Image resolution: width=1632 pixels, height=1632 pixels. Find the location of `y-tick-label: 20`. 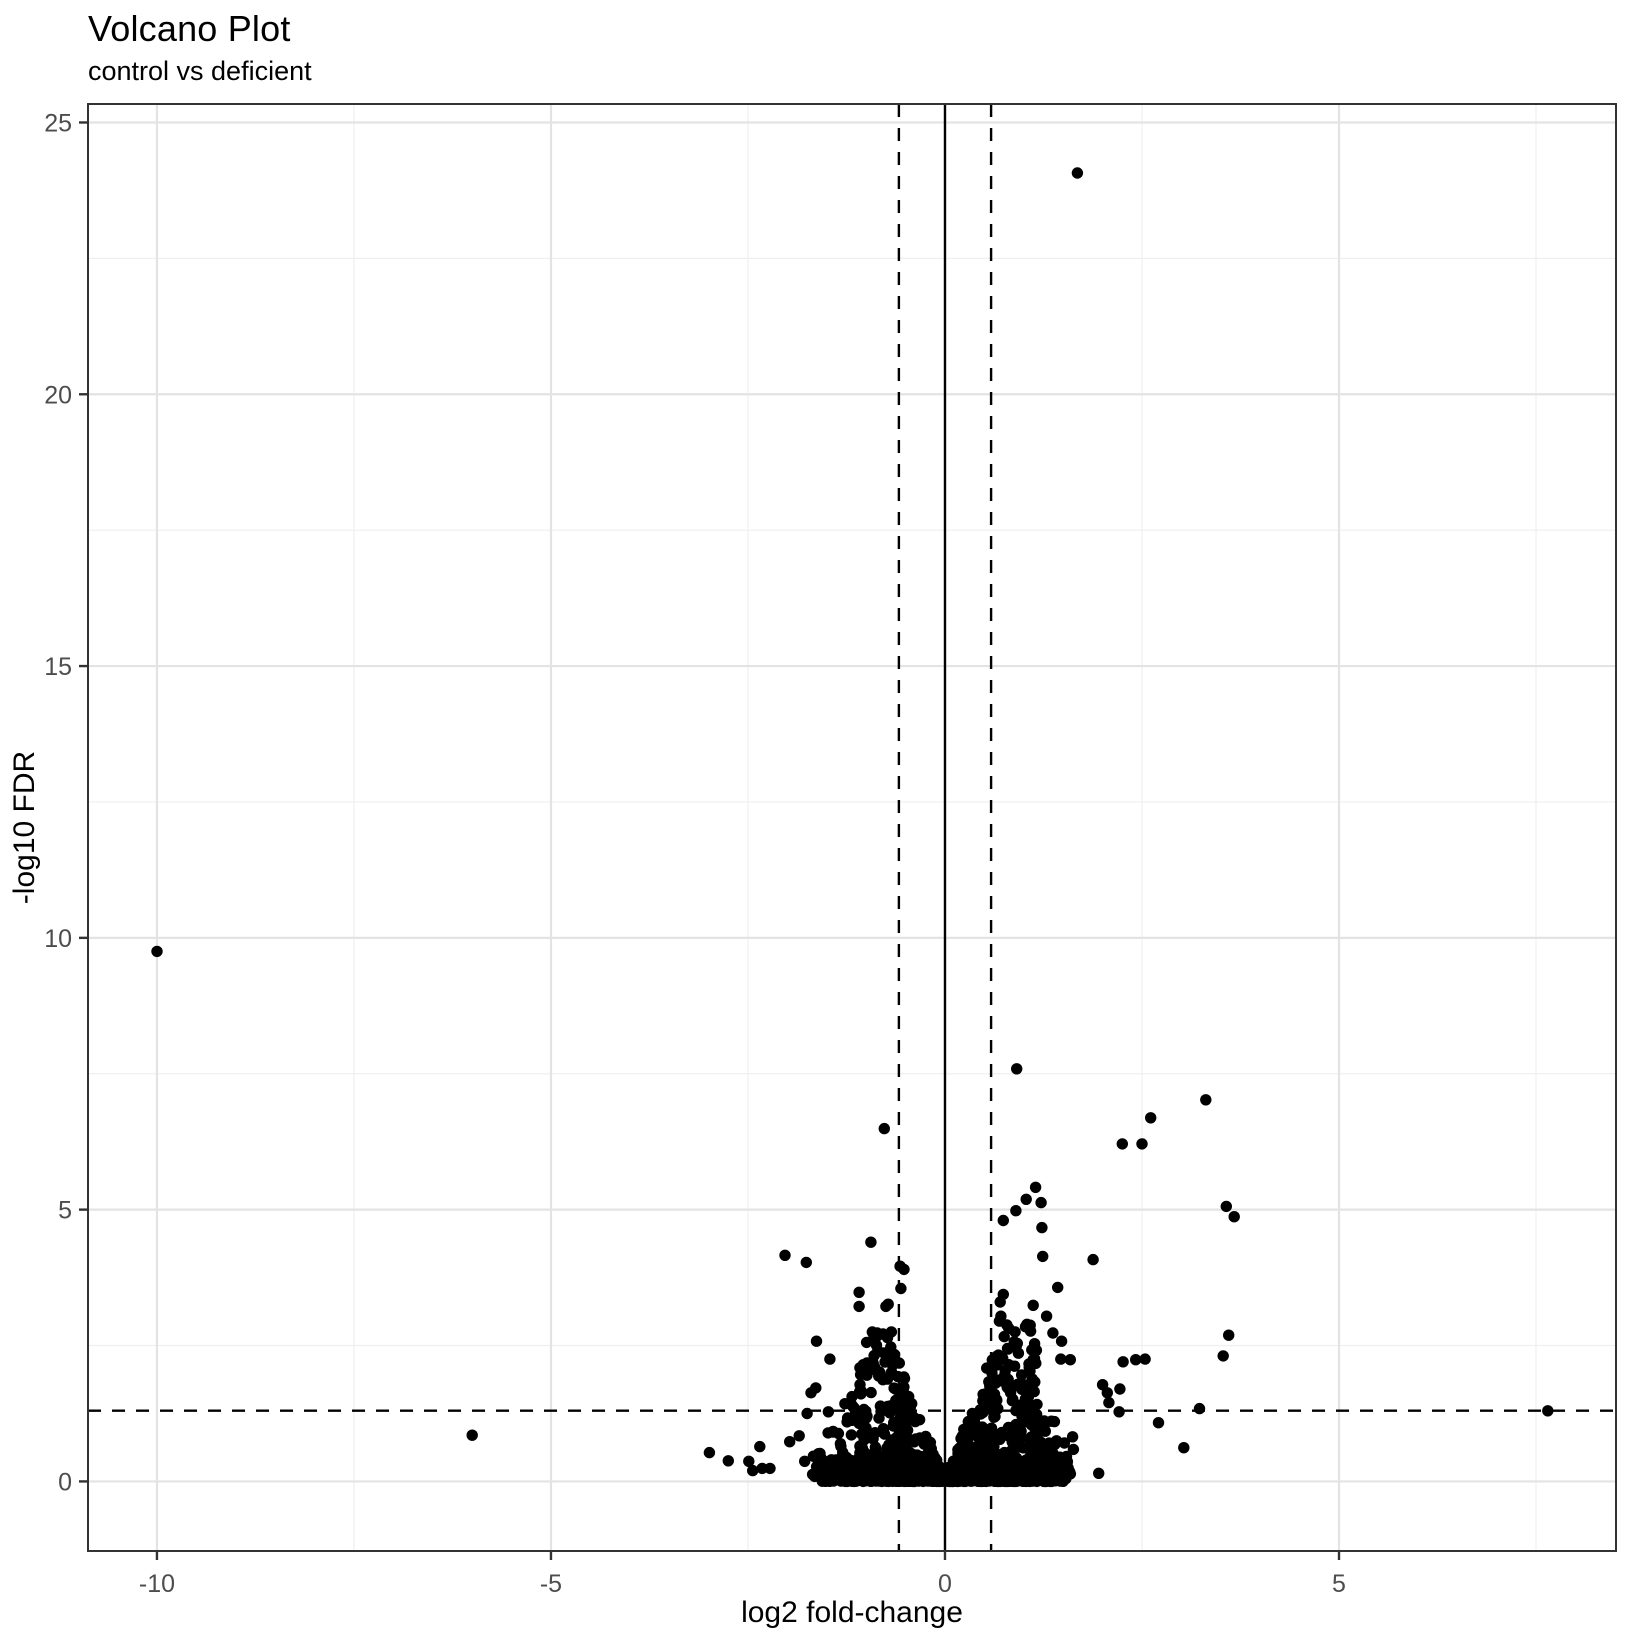

y-tick-label: 20 is located at coordinates (58, 395).